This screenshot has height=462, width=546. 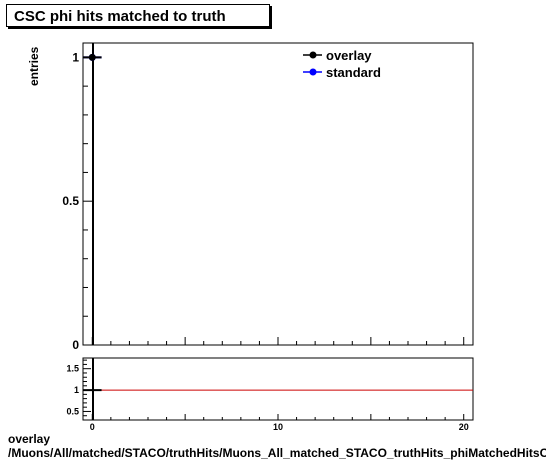 I want to click on ratio-plot-frame, so click(x=278, y=389).